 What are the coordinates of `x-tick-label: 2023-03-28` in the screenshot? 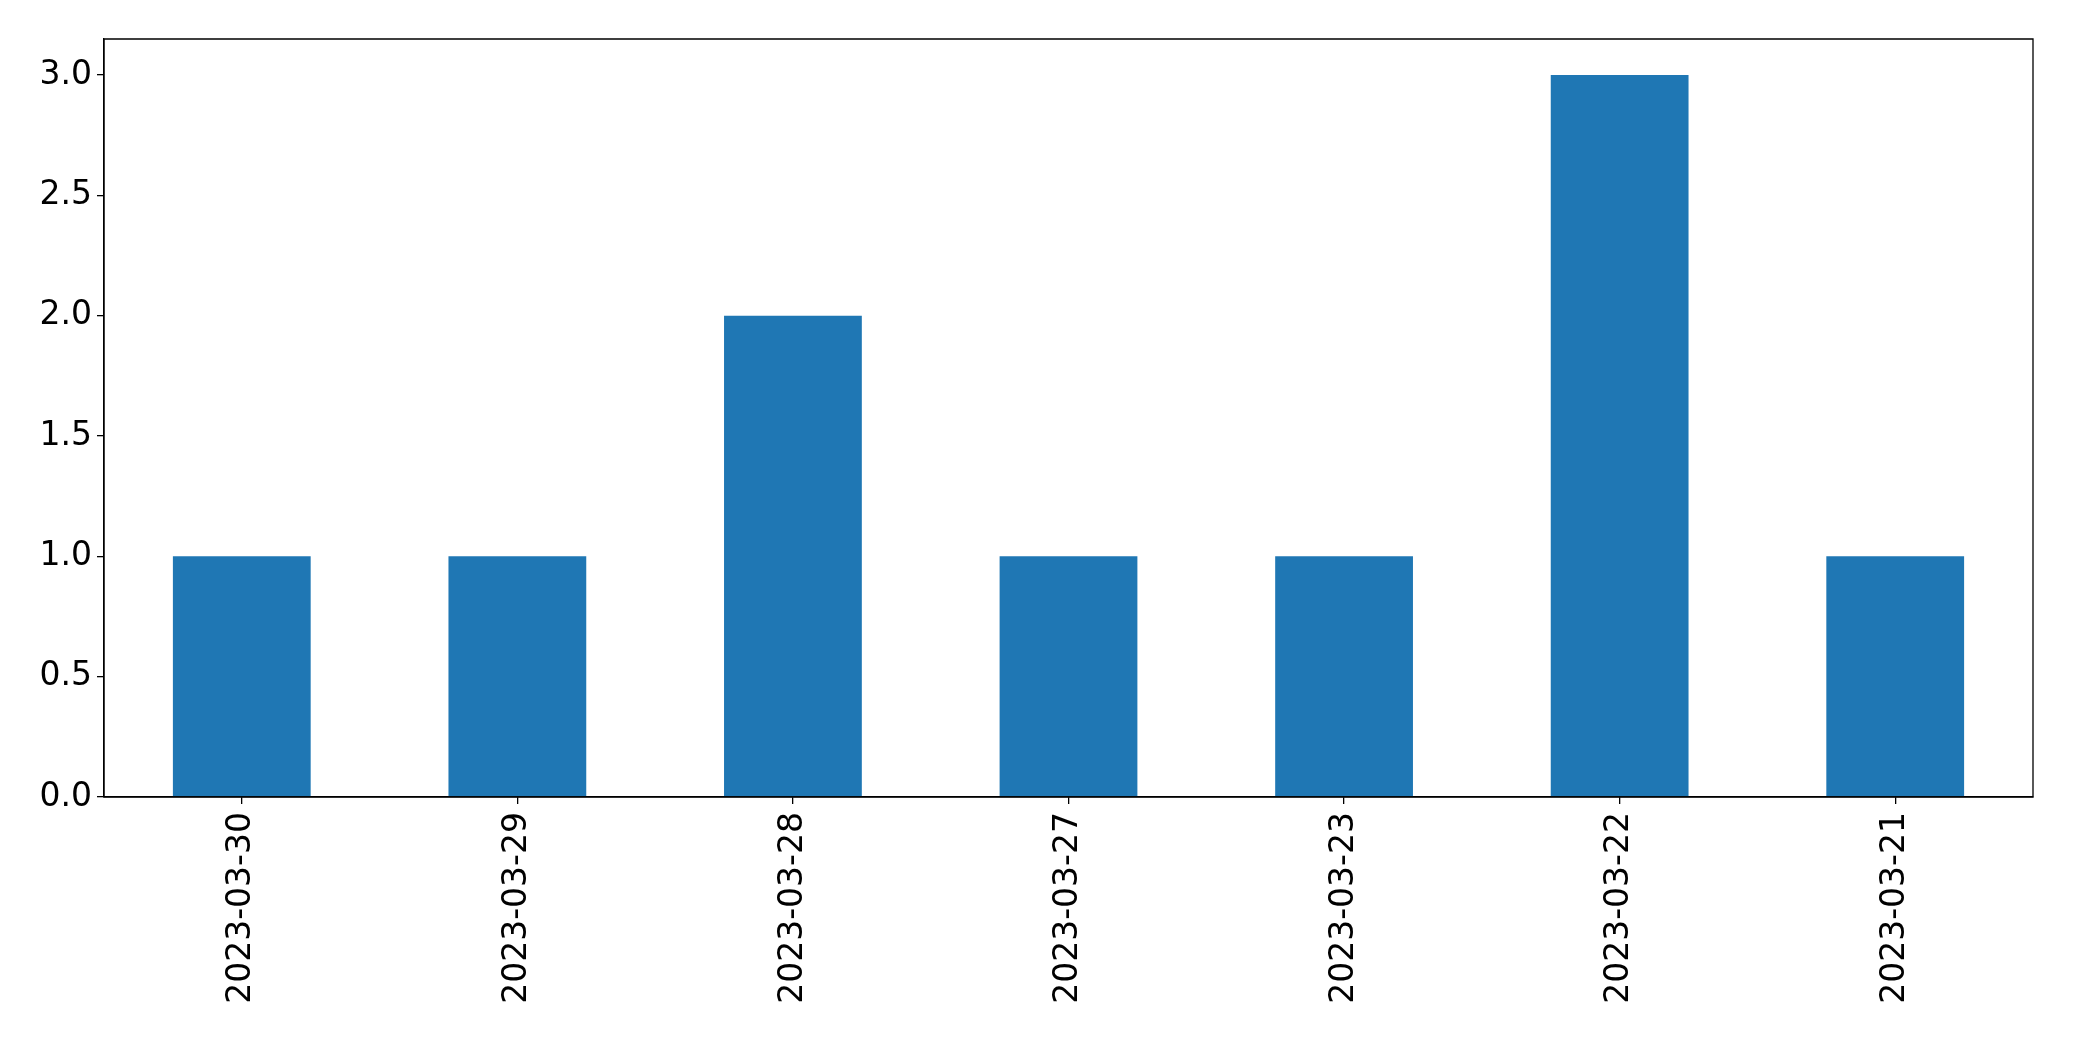 It's located at (790, 908).